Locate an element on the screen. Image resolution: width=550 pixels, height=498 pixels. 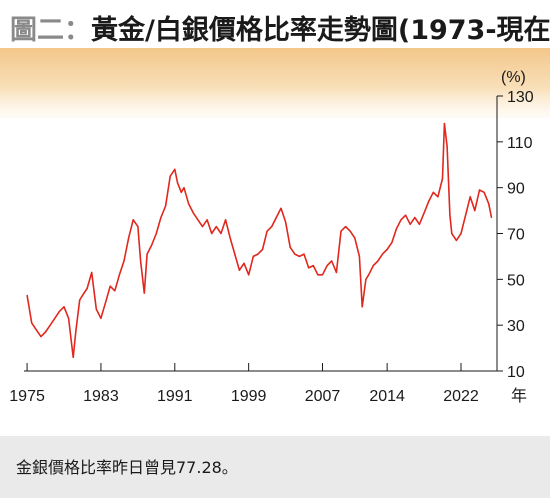
x-axis-unit: 年 is located at coordinates (519, 395).